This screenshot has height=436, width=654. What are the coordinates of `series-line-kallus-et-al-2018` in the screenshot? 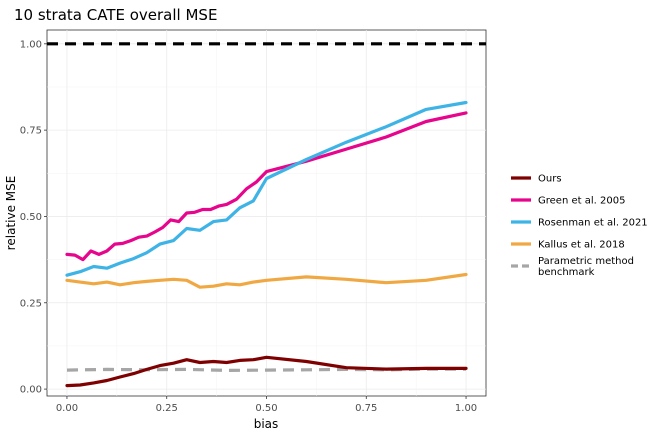 It's located at (266, 280).